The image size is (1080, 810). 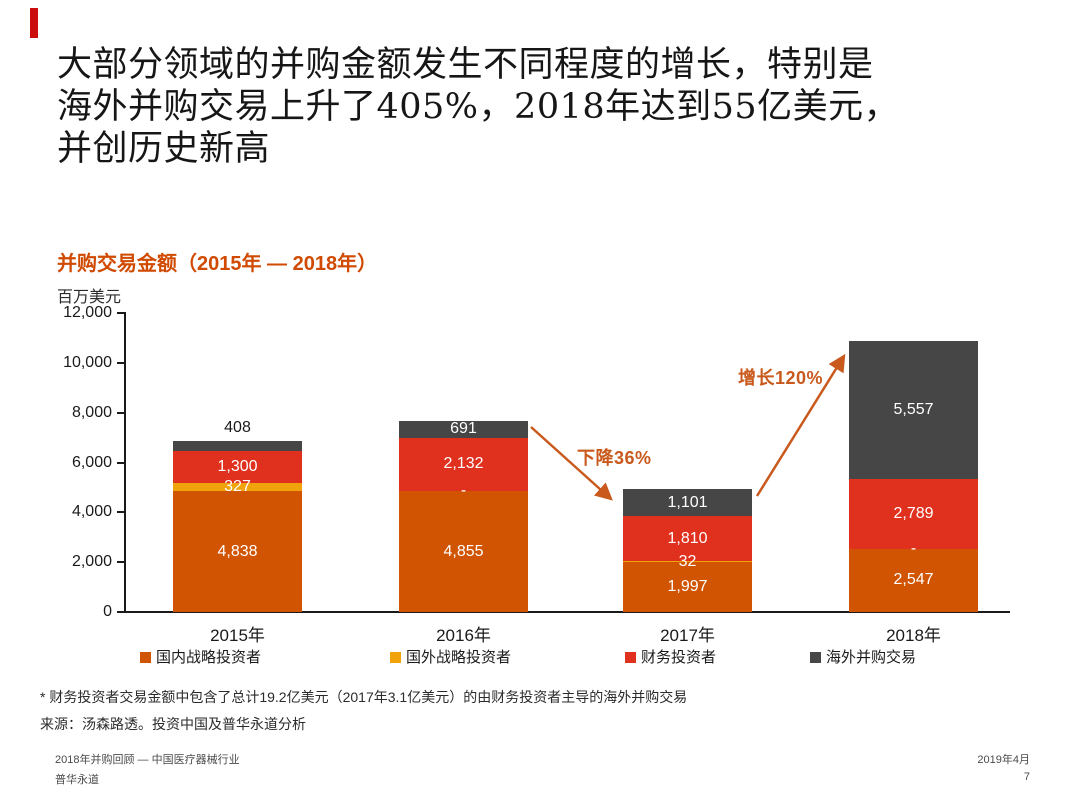 I want to click on page-title-line-2: 海外并购交易上升了405%，2018年达到55亿美元，, so click(x=478, y=107).